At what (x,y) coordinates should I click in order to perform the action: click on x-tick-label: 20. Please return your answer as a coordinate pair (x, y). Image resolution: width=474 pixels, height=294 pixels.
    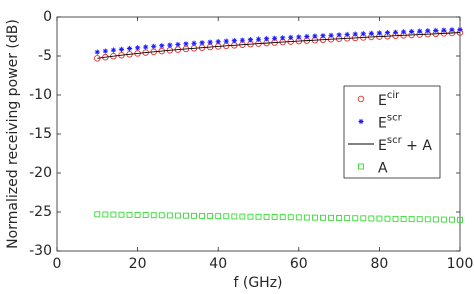
    Looking at the image, I should click on (138, 264).